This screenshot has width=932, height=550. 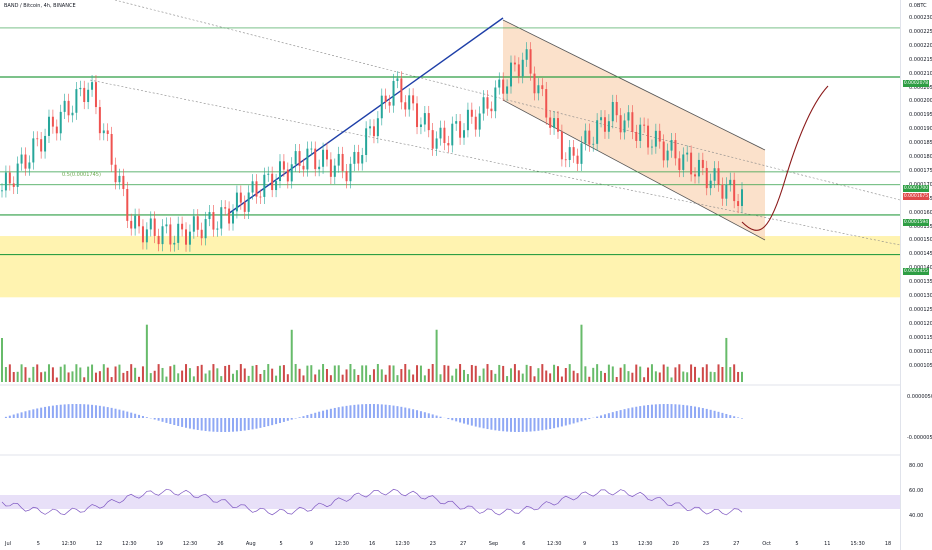 I want to click on rsi-line, so click(x=372, y=502).